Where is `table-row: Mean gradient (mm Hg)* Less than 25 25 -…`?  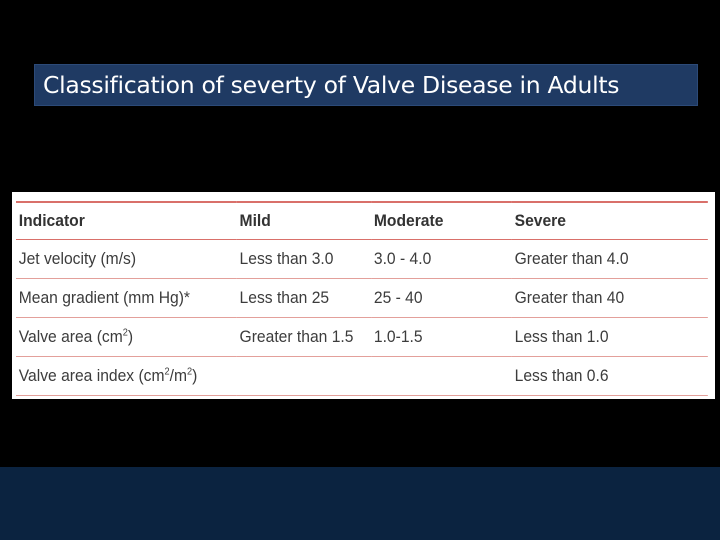
table-row: Mean gradient (mm Hg)* Less than 25 25 -… is located at coordinates (362, 297).